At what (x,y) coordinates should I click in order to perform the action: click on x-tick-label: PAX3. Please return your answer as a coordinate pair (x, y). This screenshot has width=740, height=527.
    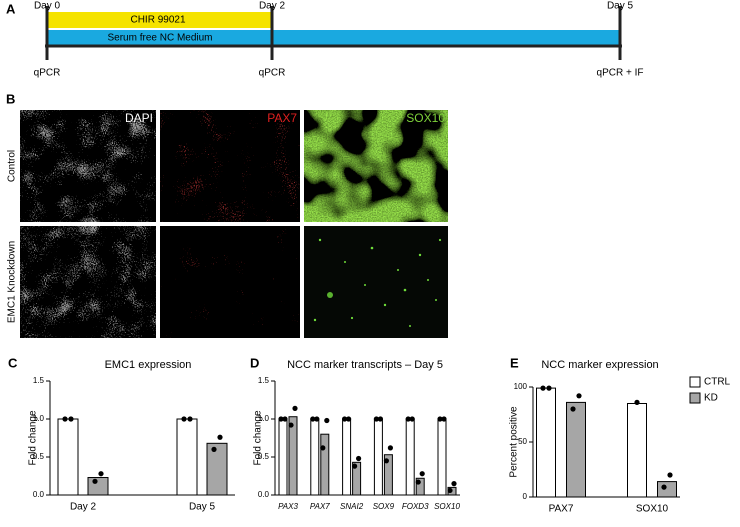
    Looking at the image, I should click on (288, 506).